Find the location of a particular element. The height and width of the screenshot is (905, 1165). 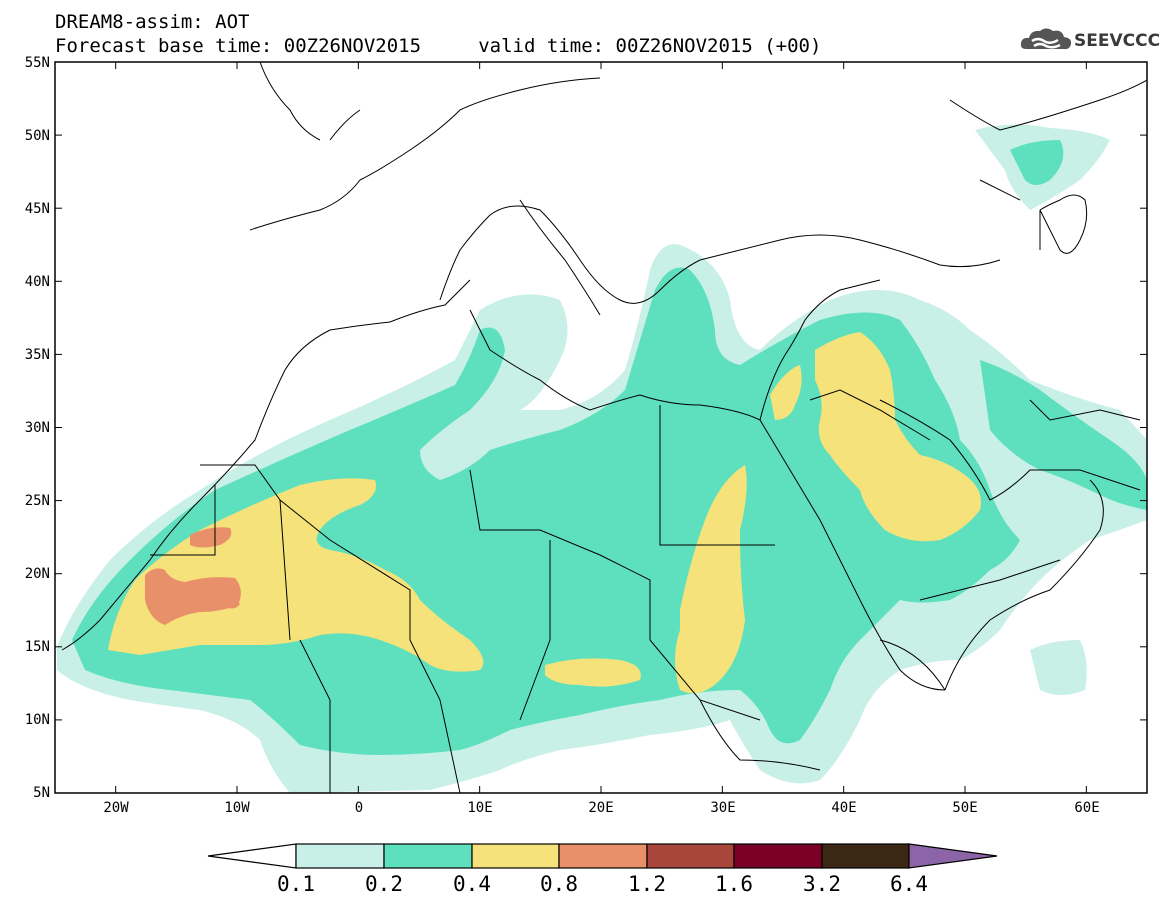

lon-label: 50E is located at coordinates (965, 808).